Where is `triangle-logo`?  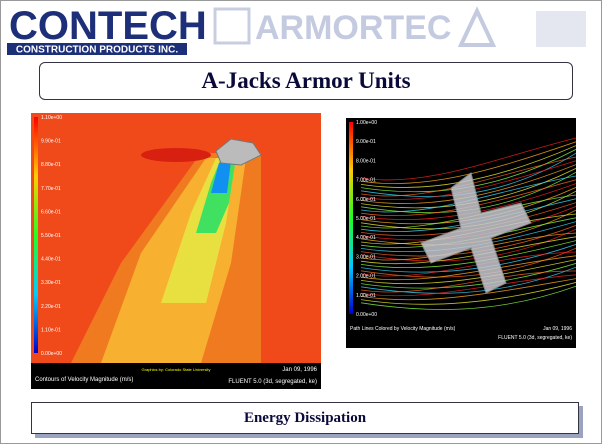
triangle-logo is located at coordinates (477, 26).